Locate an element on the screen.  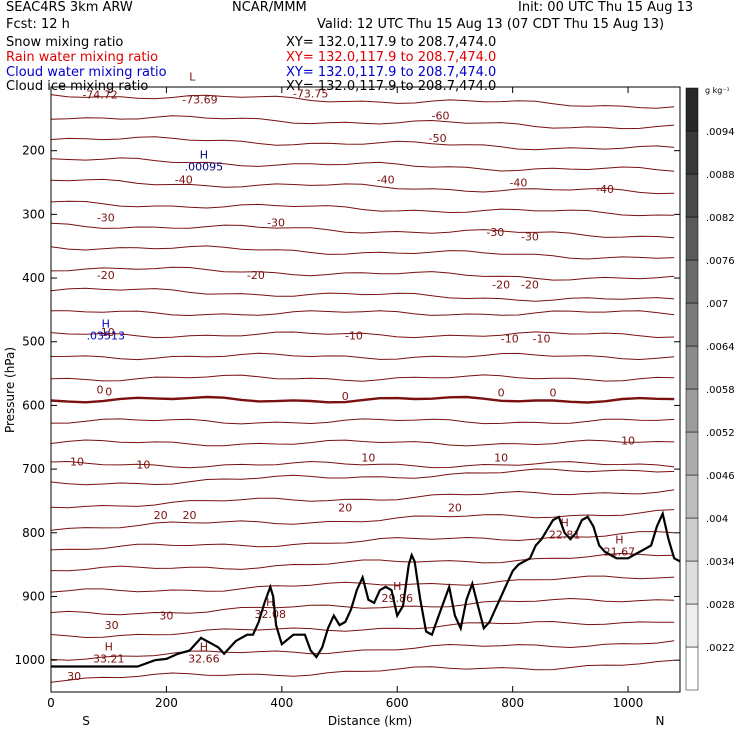
field-label-rain: Rain water mixing ratio is located at coordinates (82, 57).